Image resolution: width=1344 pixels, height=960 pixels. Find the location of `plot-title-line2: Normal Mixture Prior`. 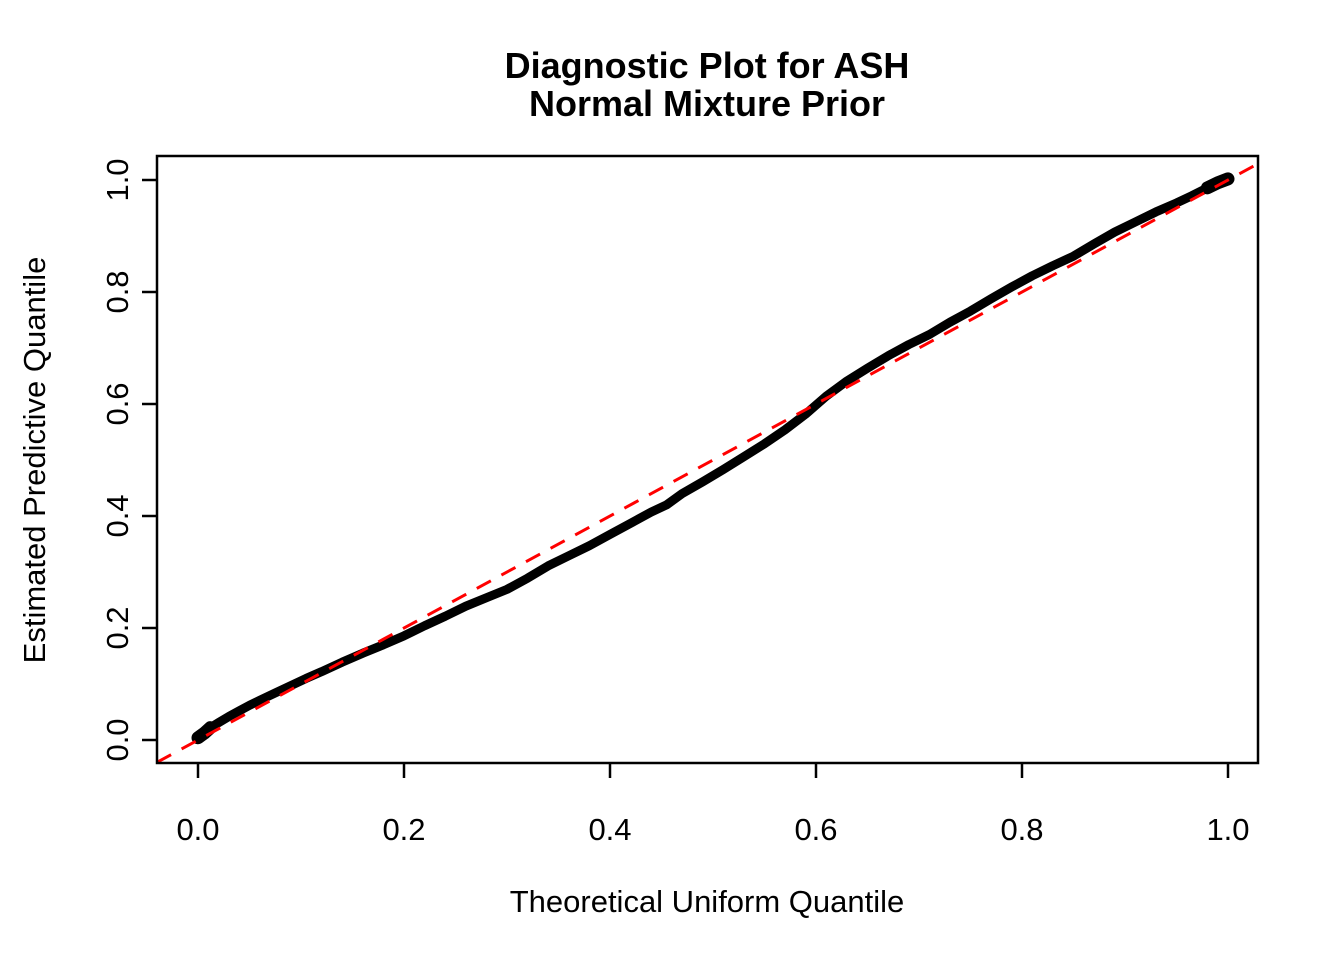

plot-title-line2: Normal Mixture Prior is located at coordinates (707, 103).